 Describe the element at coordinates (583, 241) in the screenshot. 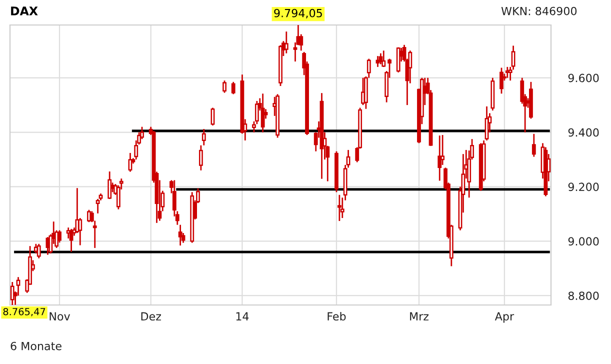

I see `y-tick-label: 9.000` at that location.